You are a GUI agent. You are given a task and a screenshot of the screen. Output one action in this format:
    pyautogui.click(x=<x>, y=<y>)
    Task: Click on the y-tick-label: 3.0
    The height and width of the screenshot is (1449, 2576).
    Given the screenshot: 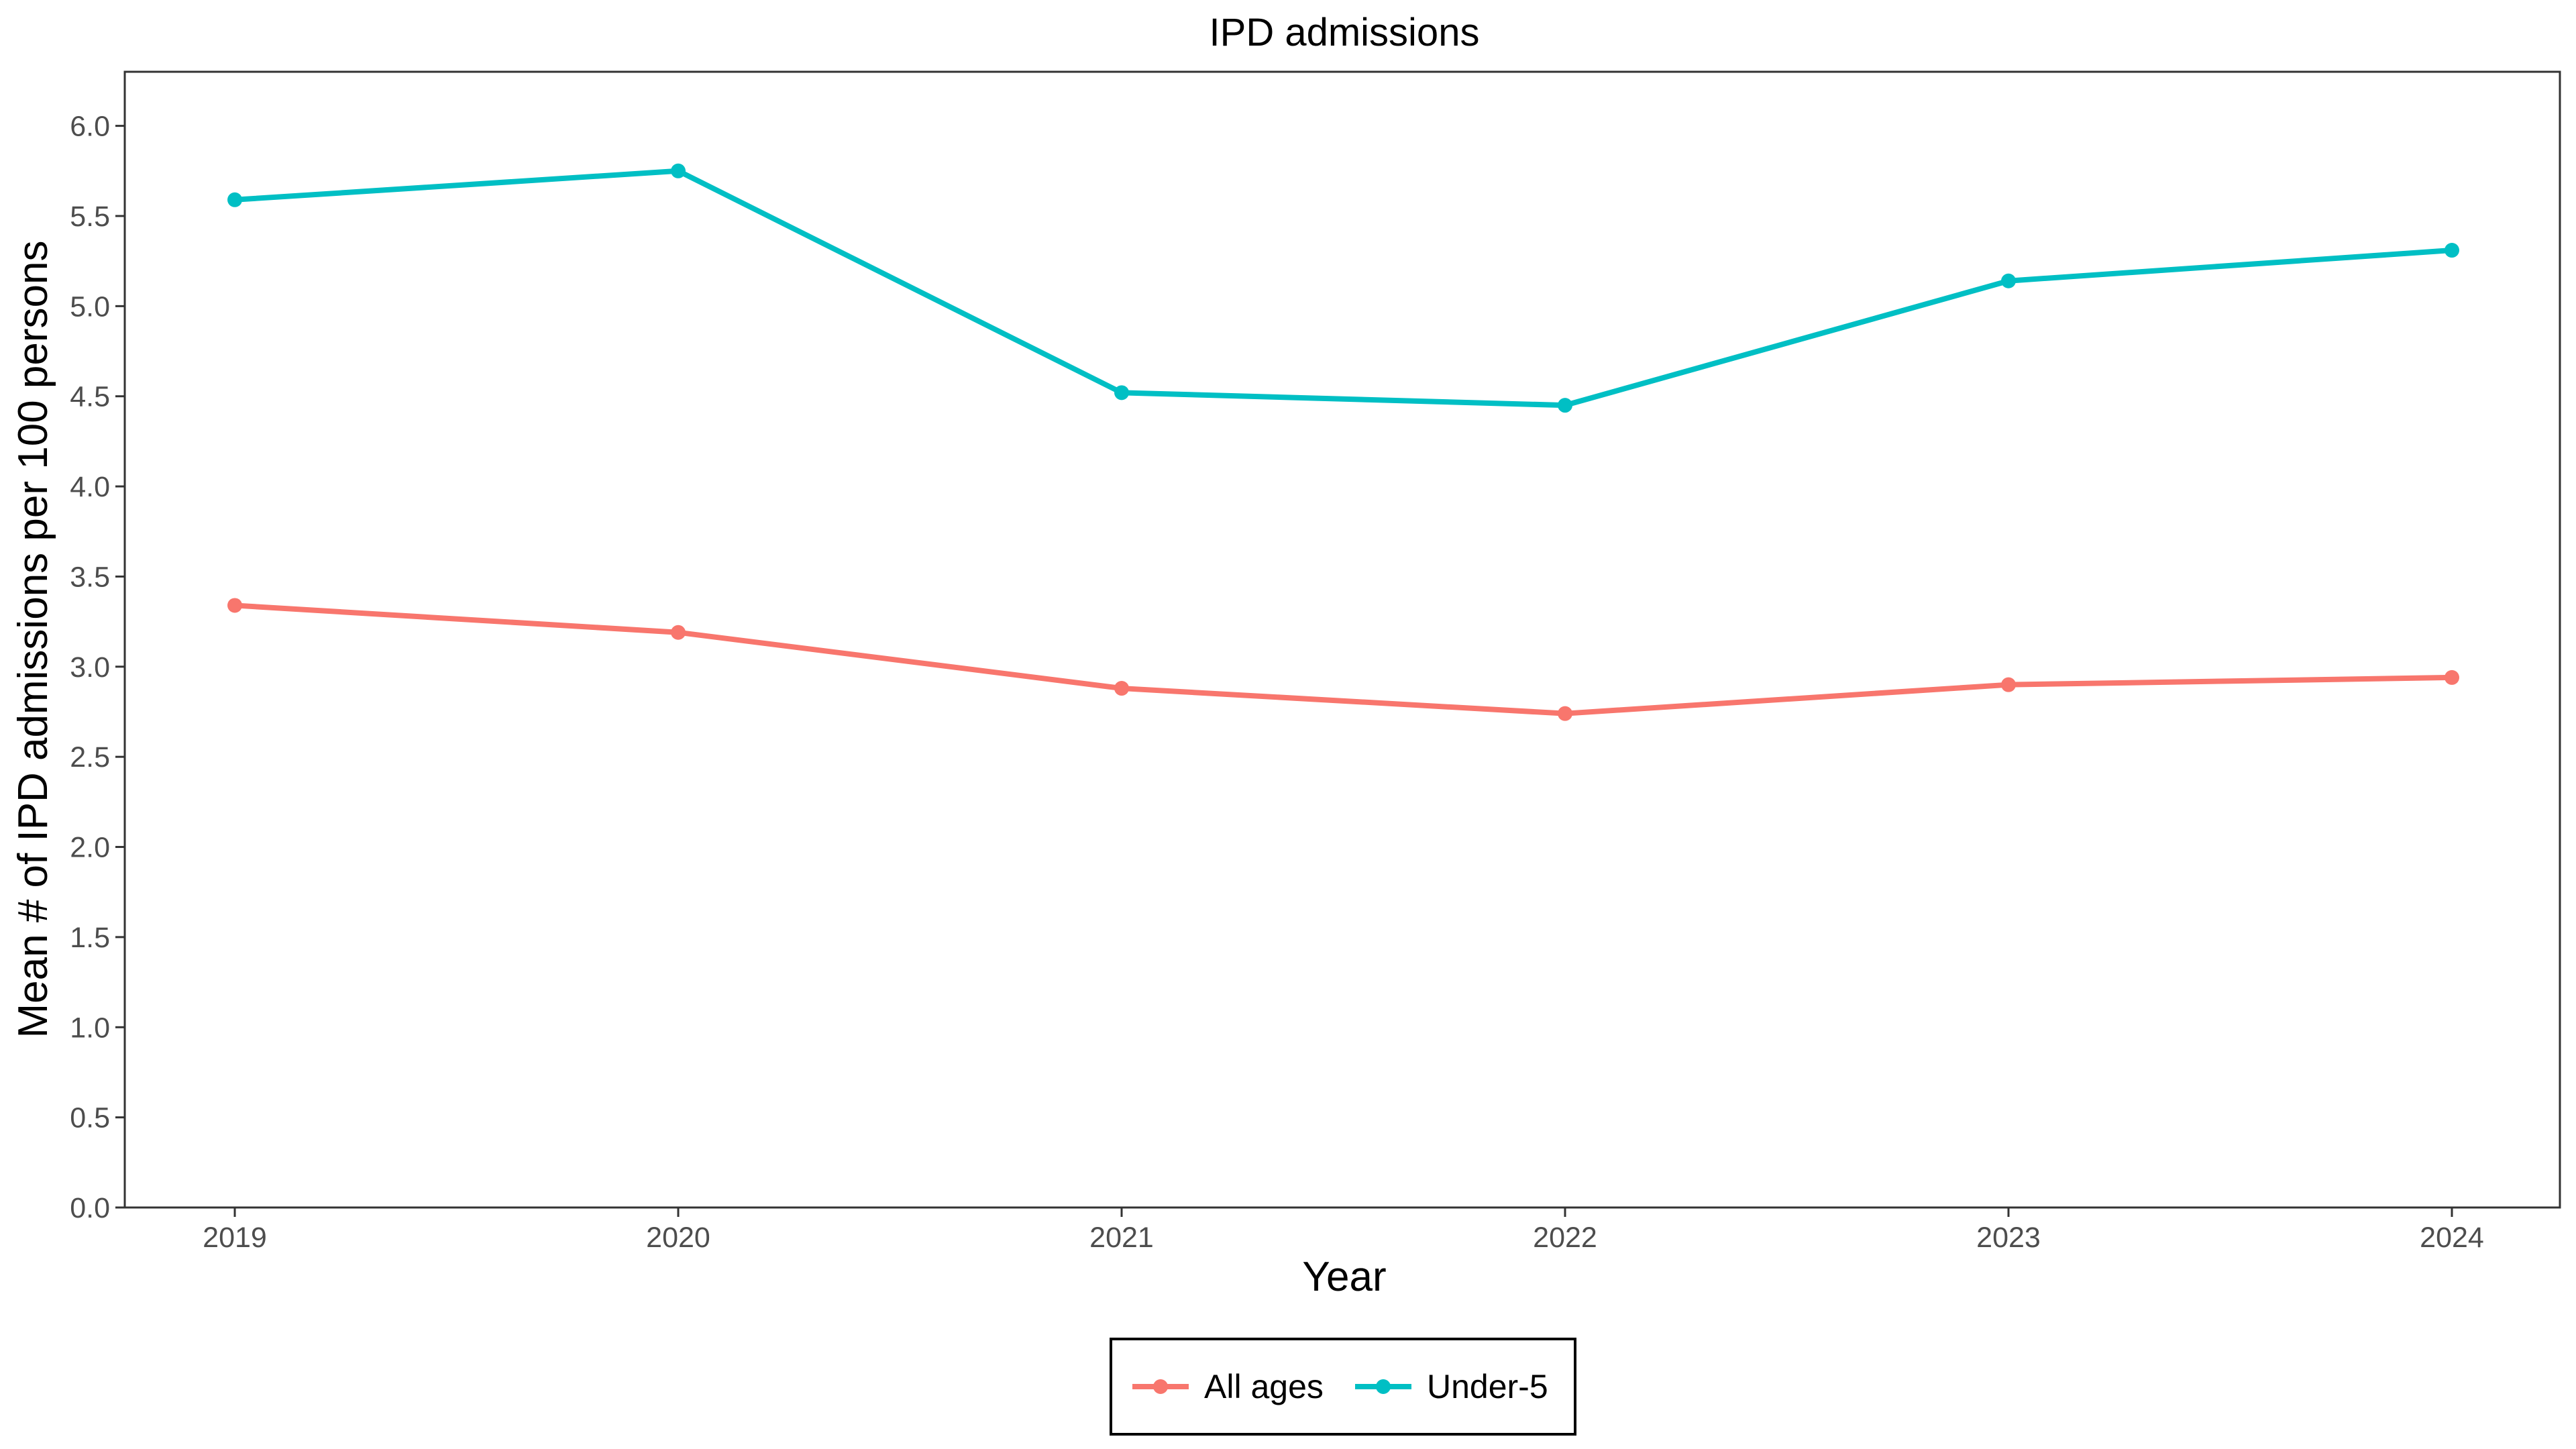 What is the action you would take?
    pyautogui.click(x=90, y=667)
    